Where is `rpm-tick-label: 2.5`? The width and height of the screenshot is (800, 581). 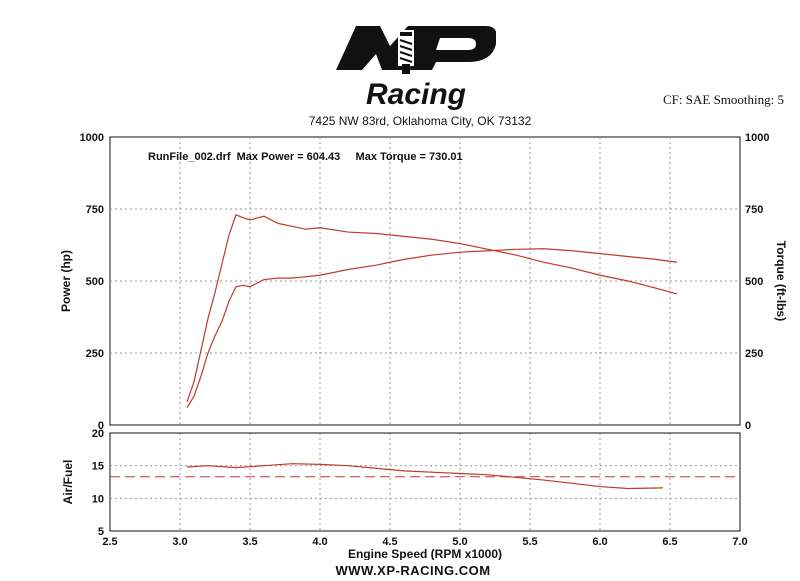
rpm-tick-label: 2.5 is located at coordinates (109, 542).